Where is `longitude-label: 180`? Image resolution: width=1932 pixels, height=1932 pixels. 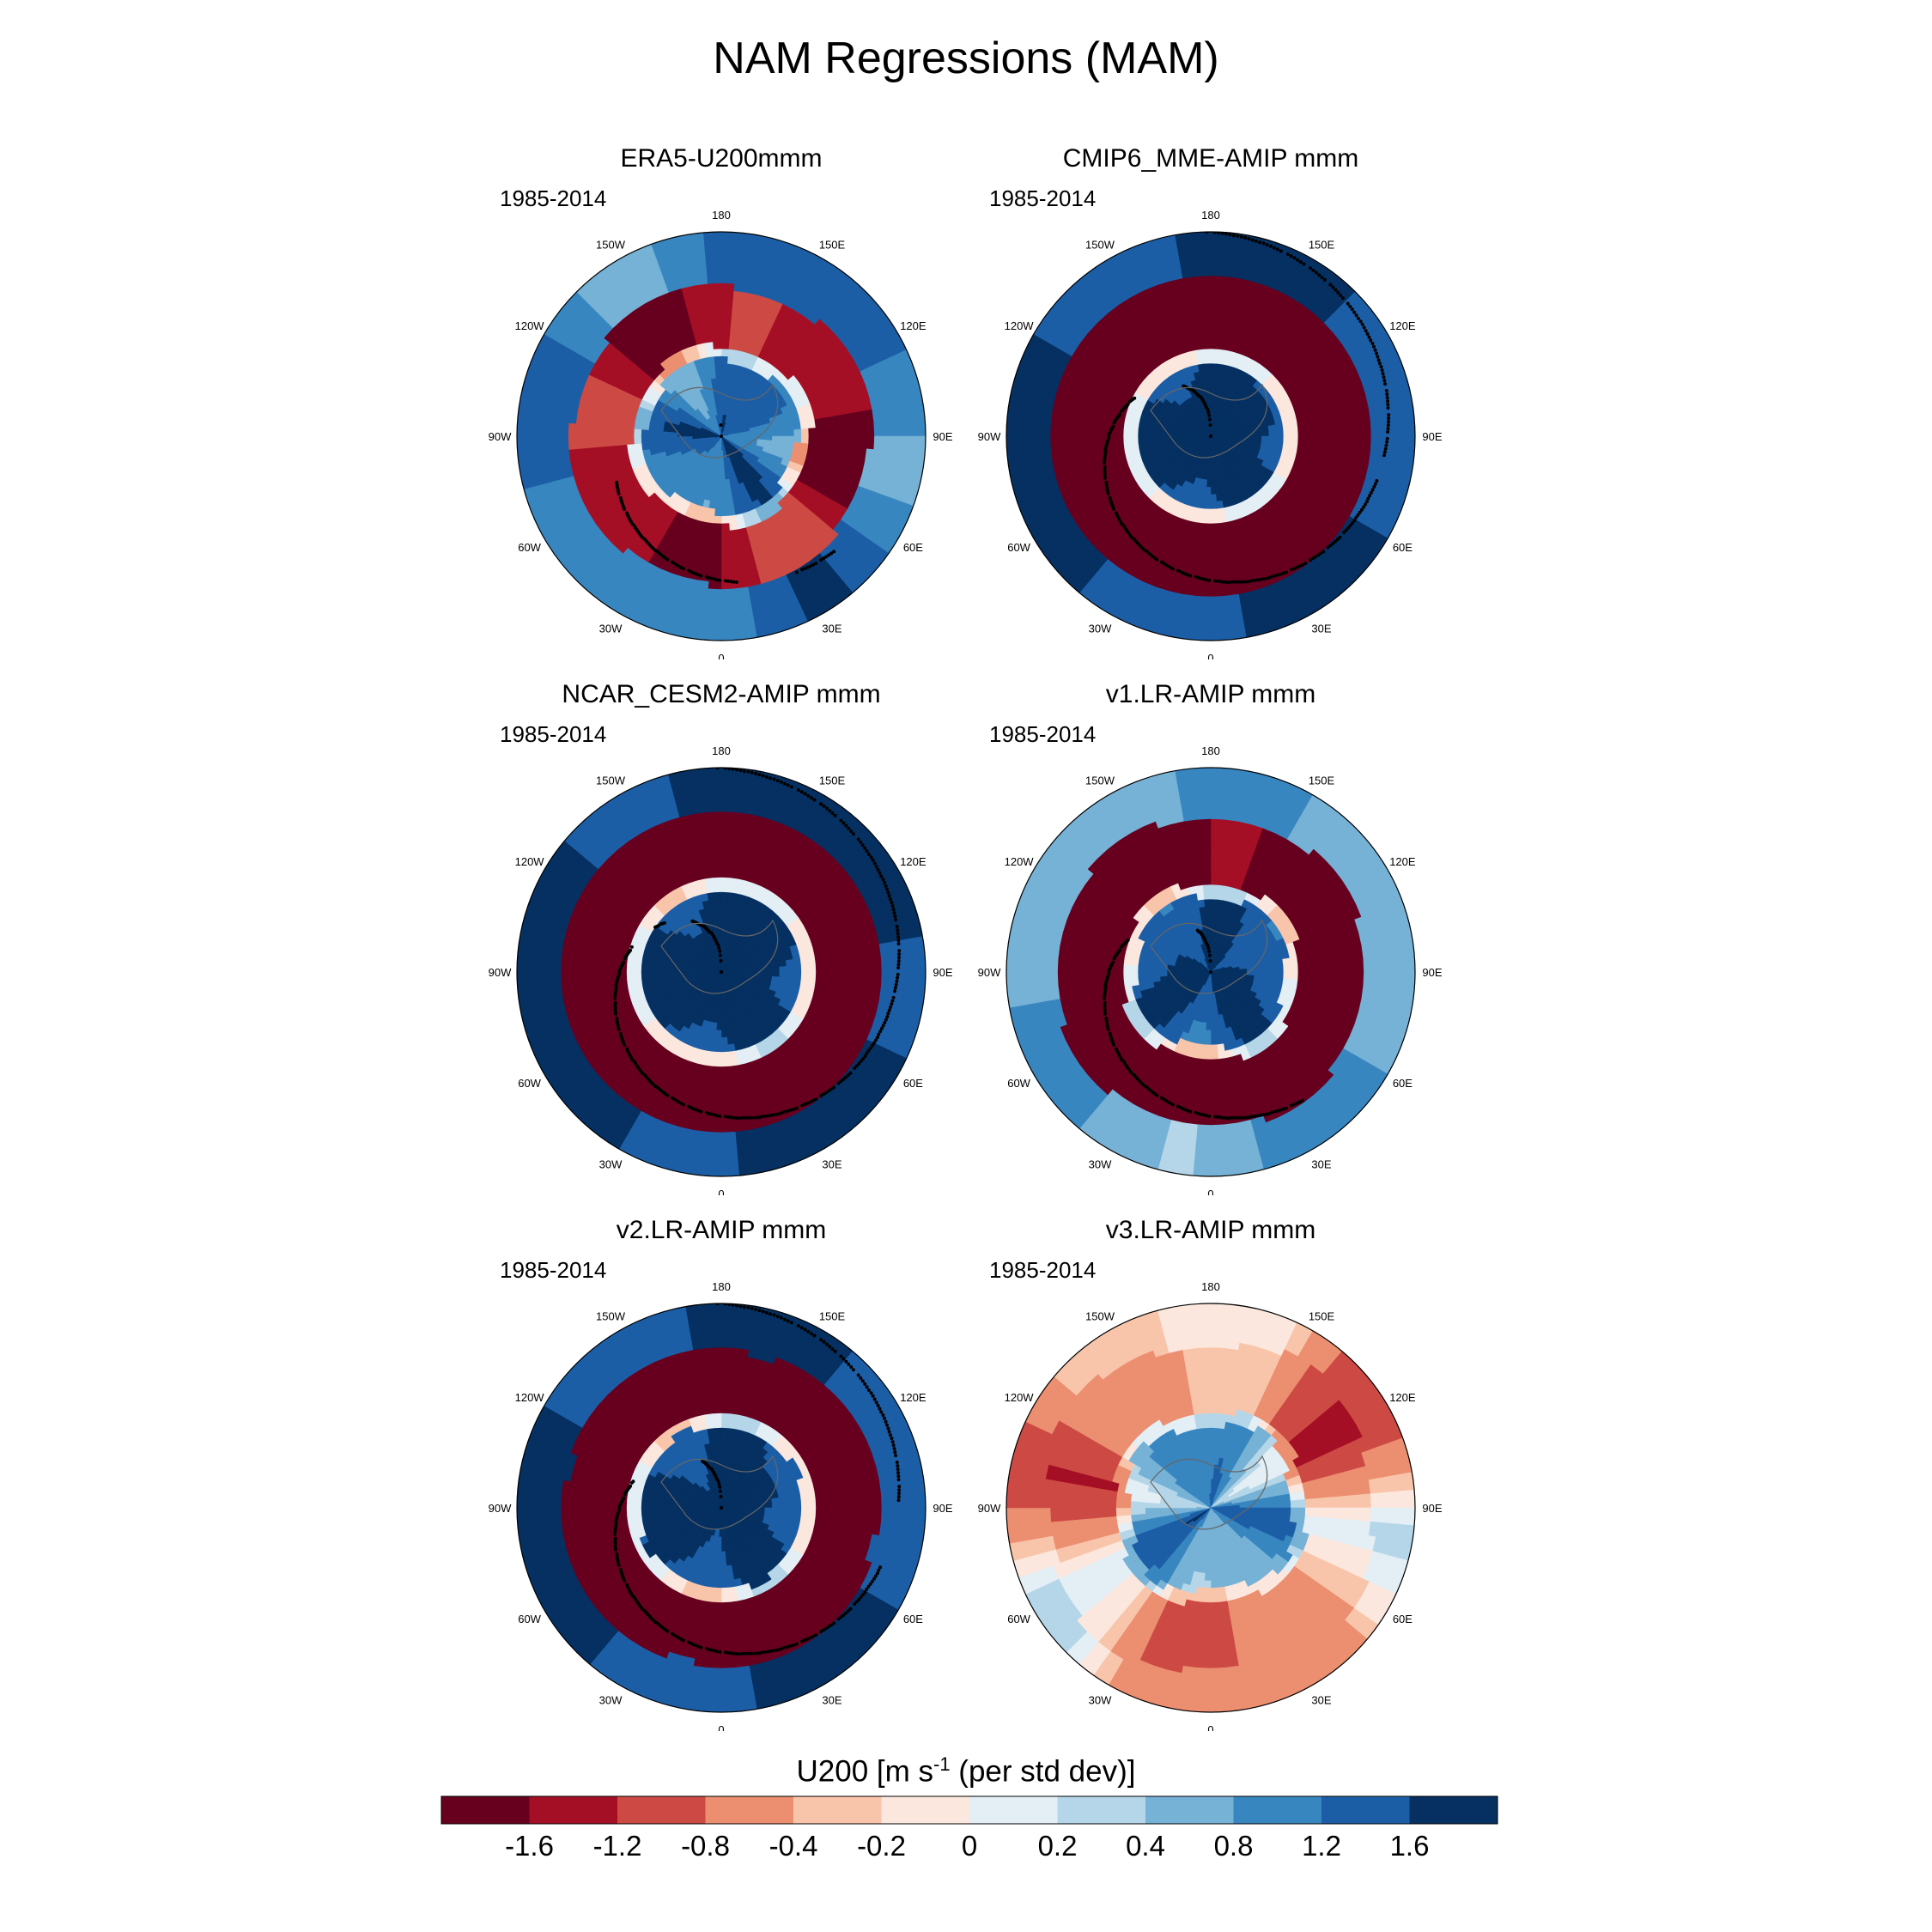
longitude-label: 180 is located at coordinates (722, 750).